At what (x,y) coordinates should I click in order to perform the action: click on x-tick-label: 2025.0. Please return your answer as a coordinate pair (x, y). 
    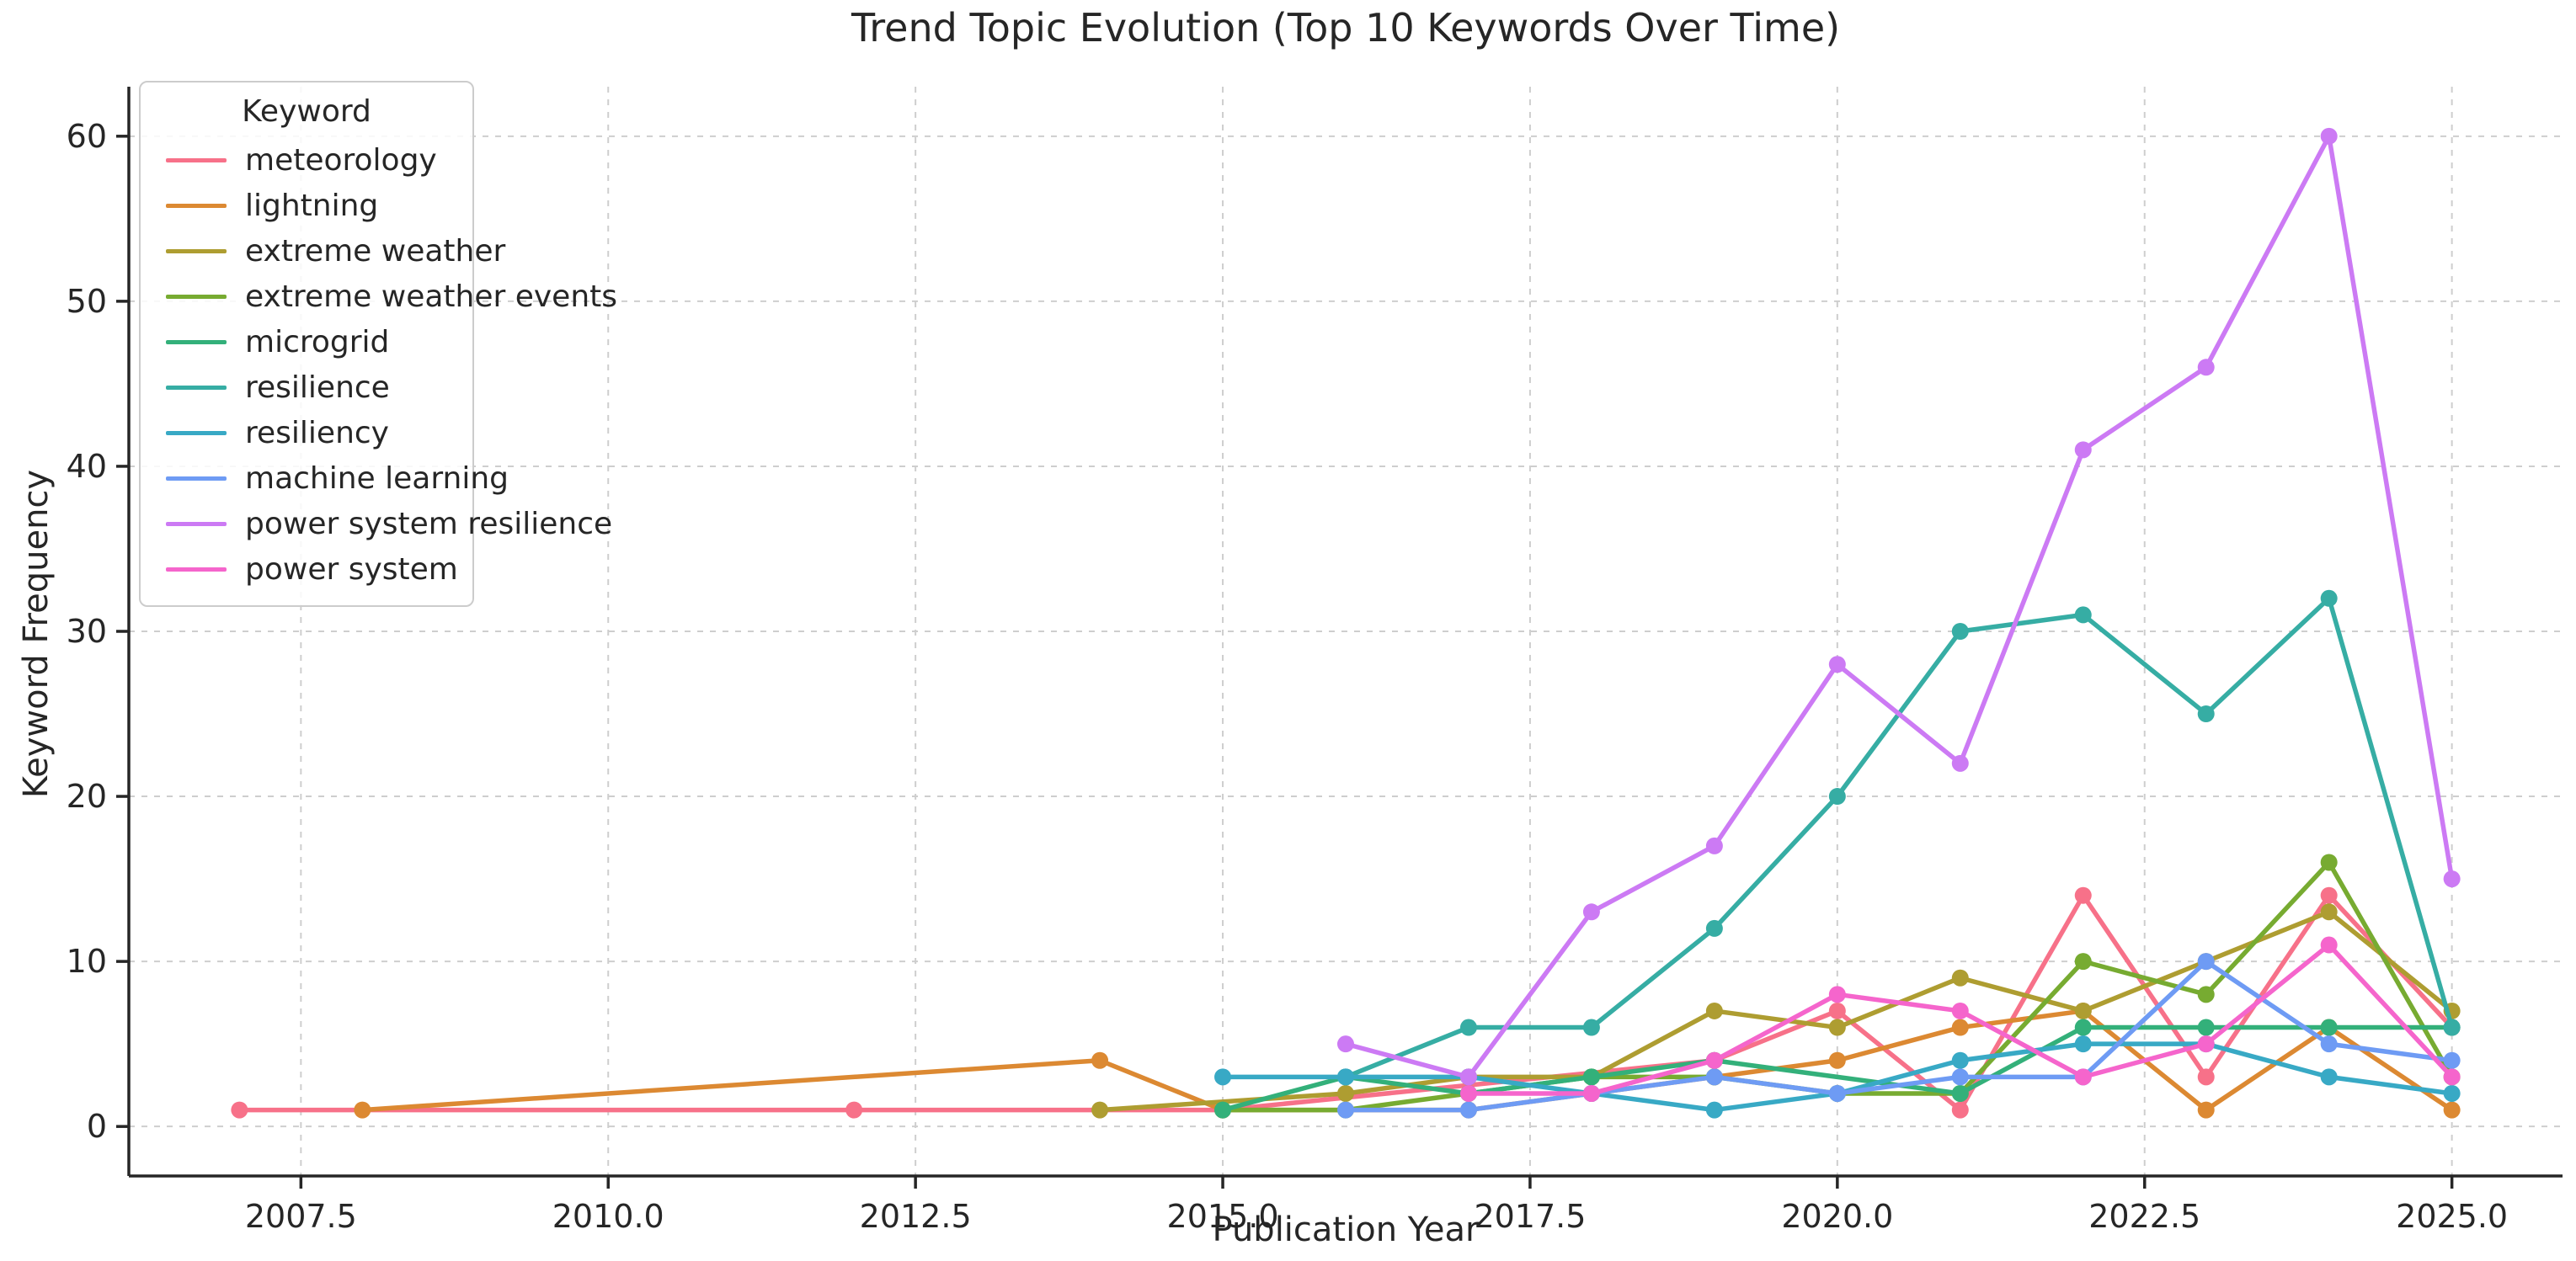
    Looking at the image, I should click on (2452, 1216).